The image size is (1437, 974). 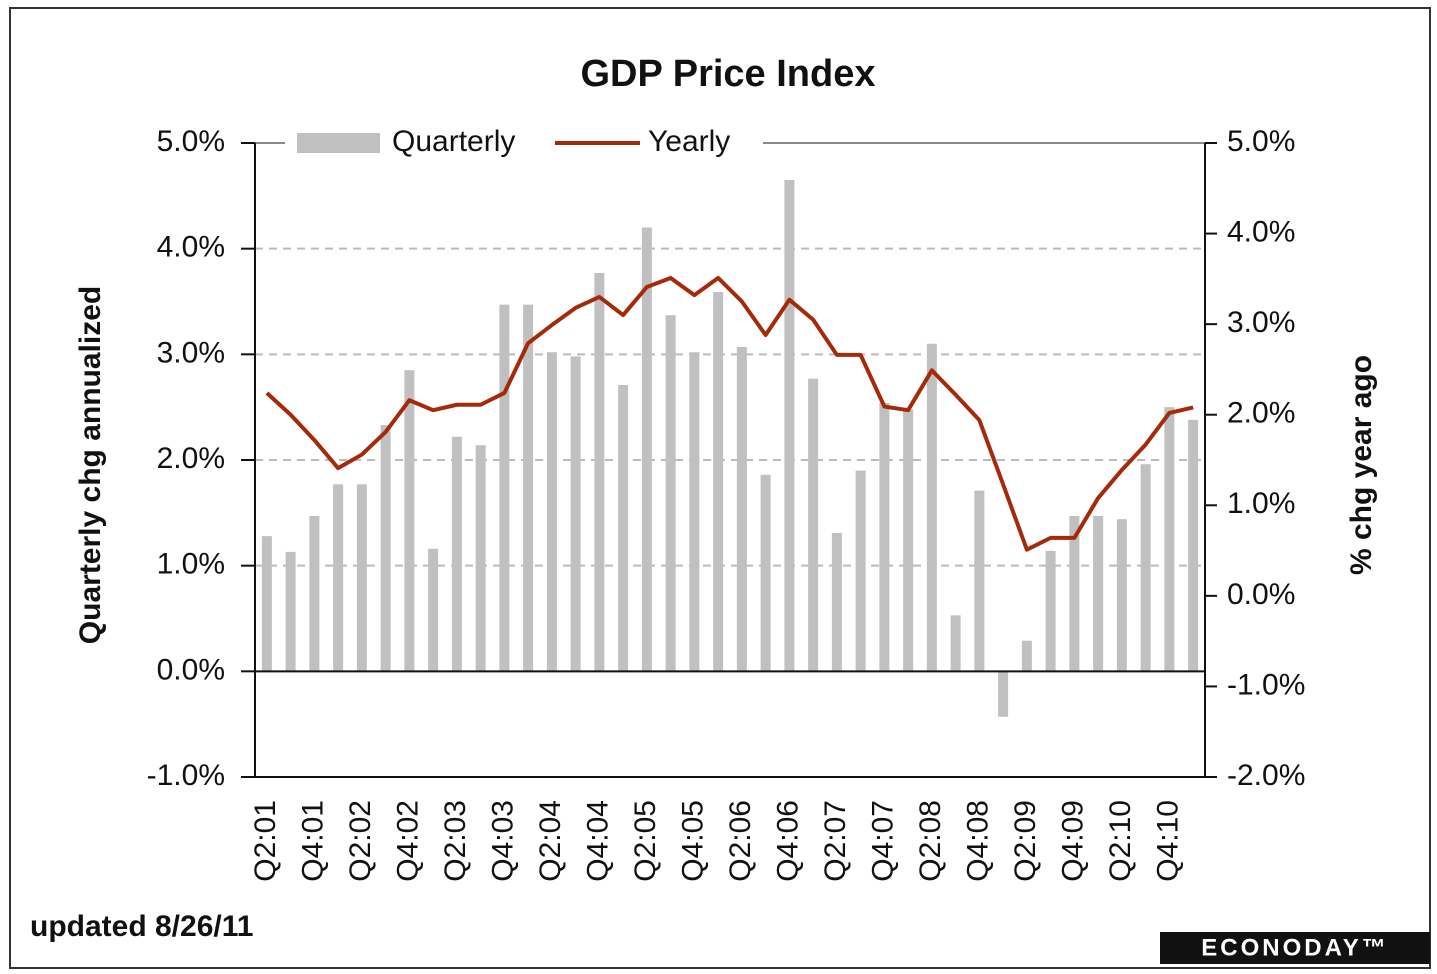 What do you see at coordinates (191, 247) in the screenshot?
I see `y-tick-label: 4.0%` at bounding box center [191, 247].